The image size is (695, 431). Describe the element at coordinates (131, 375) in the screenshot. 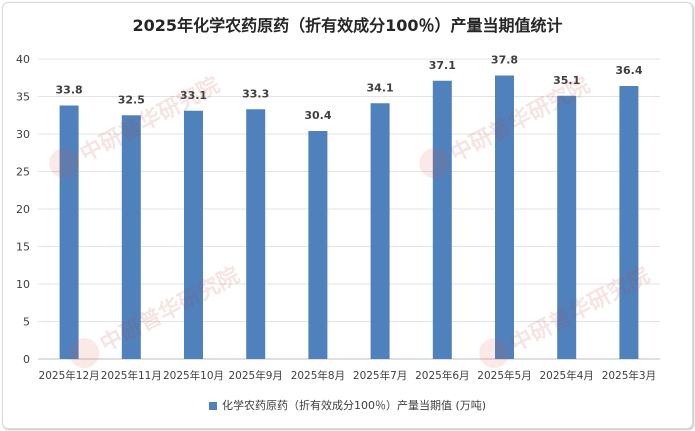

I see `x-tick-label: 2025年11月` at that location.